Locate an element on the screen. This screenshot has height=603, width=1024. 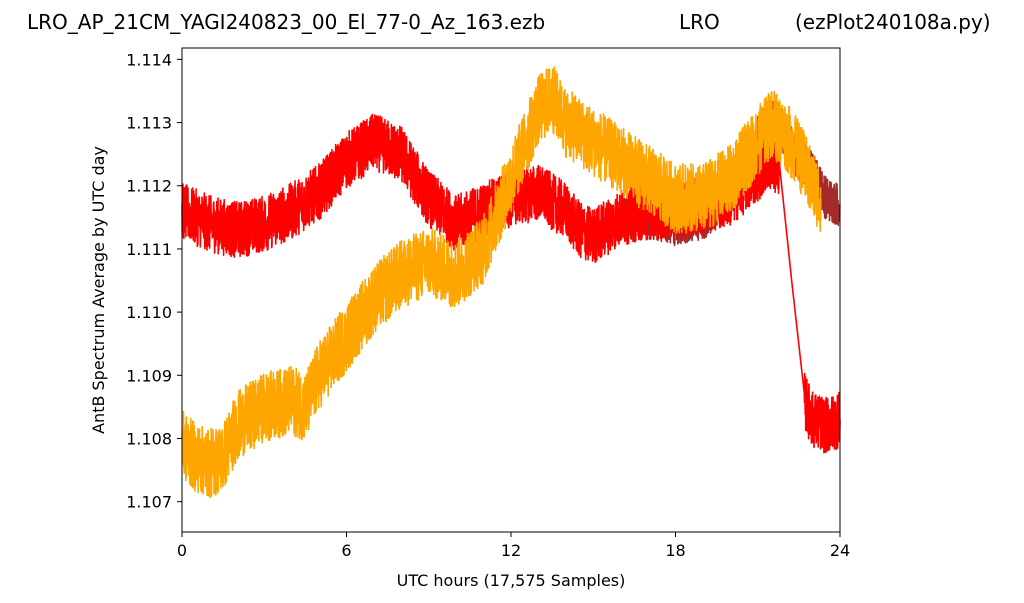
x-tick-label: 0 is located at coordinates (182, 550).